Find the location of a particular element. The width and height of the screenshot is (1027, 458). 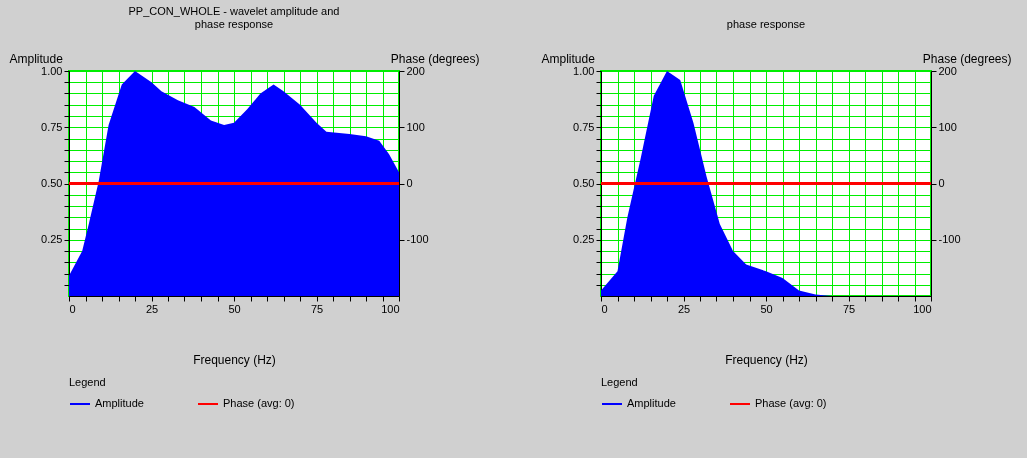

chart-title: phase response is located at coordinates (766, 24).